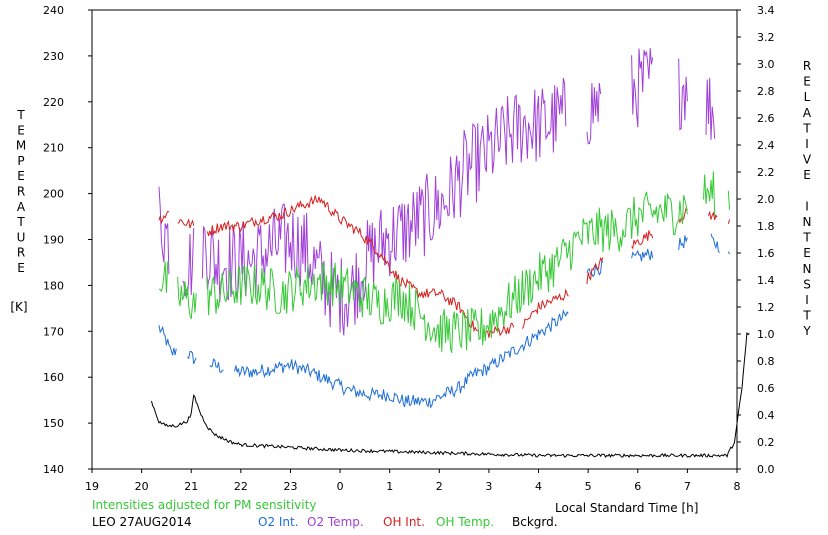 The height and width of the screenshot is (535, 828). What do you see at coordinates (766, 172) in the screenshot?
I see `y-right-tick-label: 2.2` at bounding box center [766, 172].